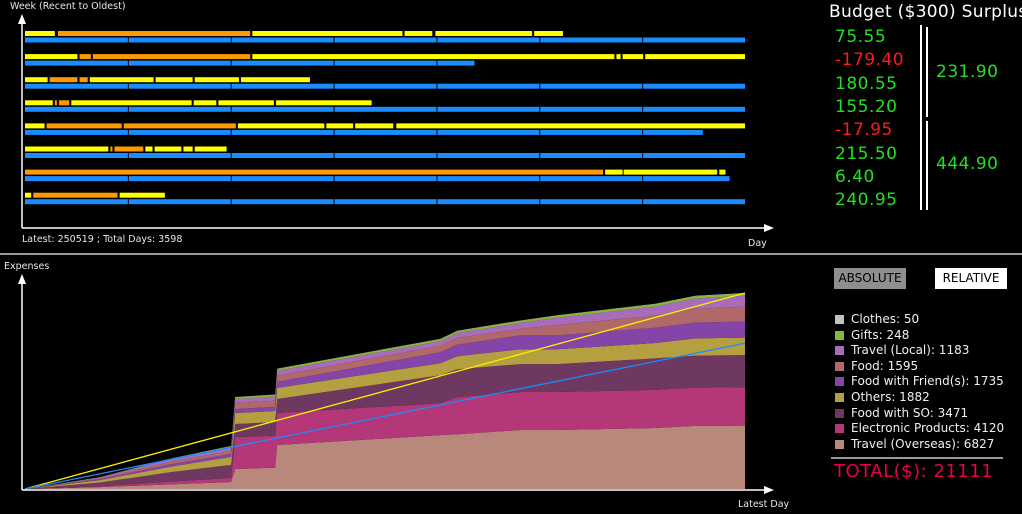 The image size is (1022, 514). What do you see at coordinates (511, 254) in the screenshot?
I see `section-divider` at bounding box center [511, 254].